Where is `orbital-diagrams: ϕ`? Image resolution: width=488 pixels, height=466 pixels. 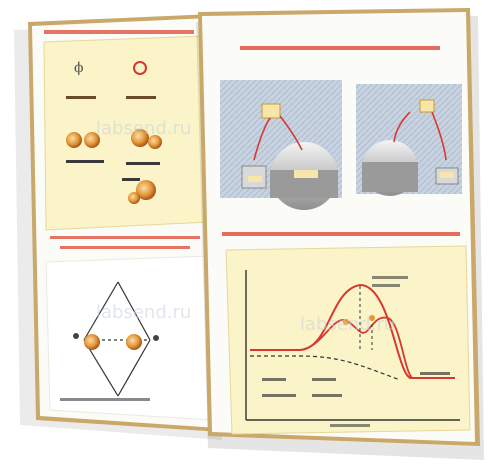
orbital-diagrams: ϕ is located at coordinates (114, 132).